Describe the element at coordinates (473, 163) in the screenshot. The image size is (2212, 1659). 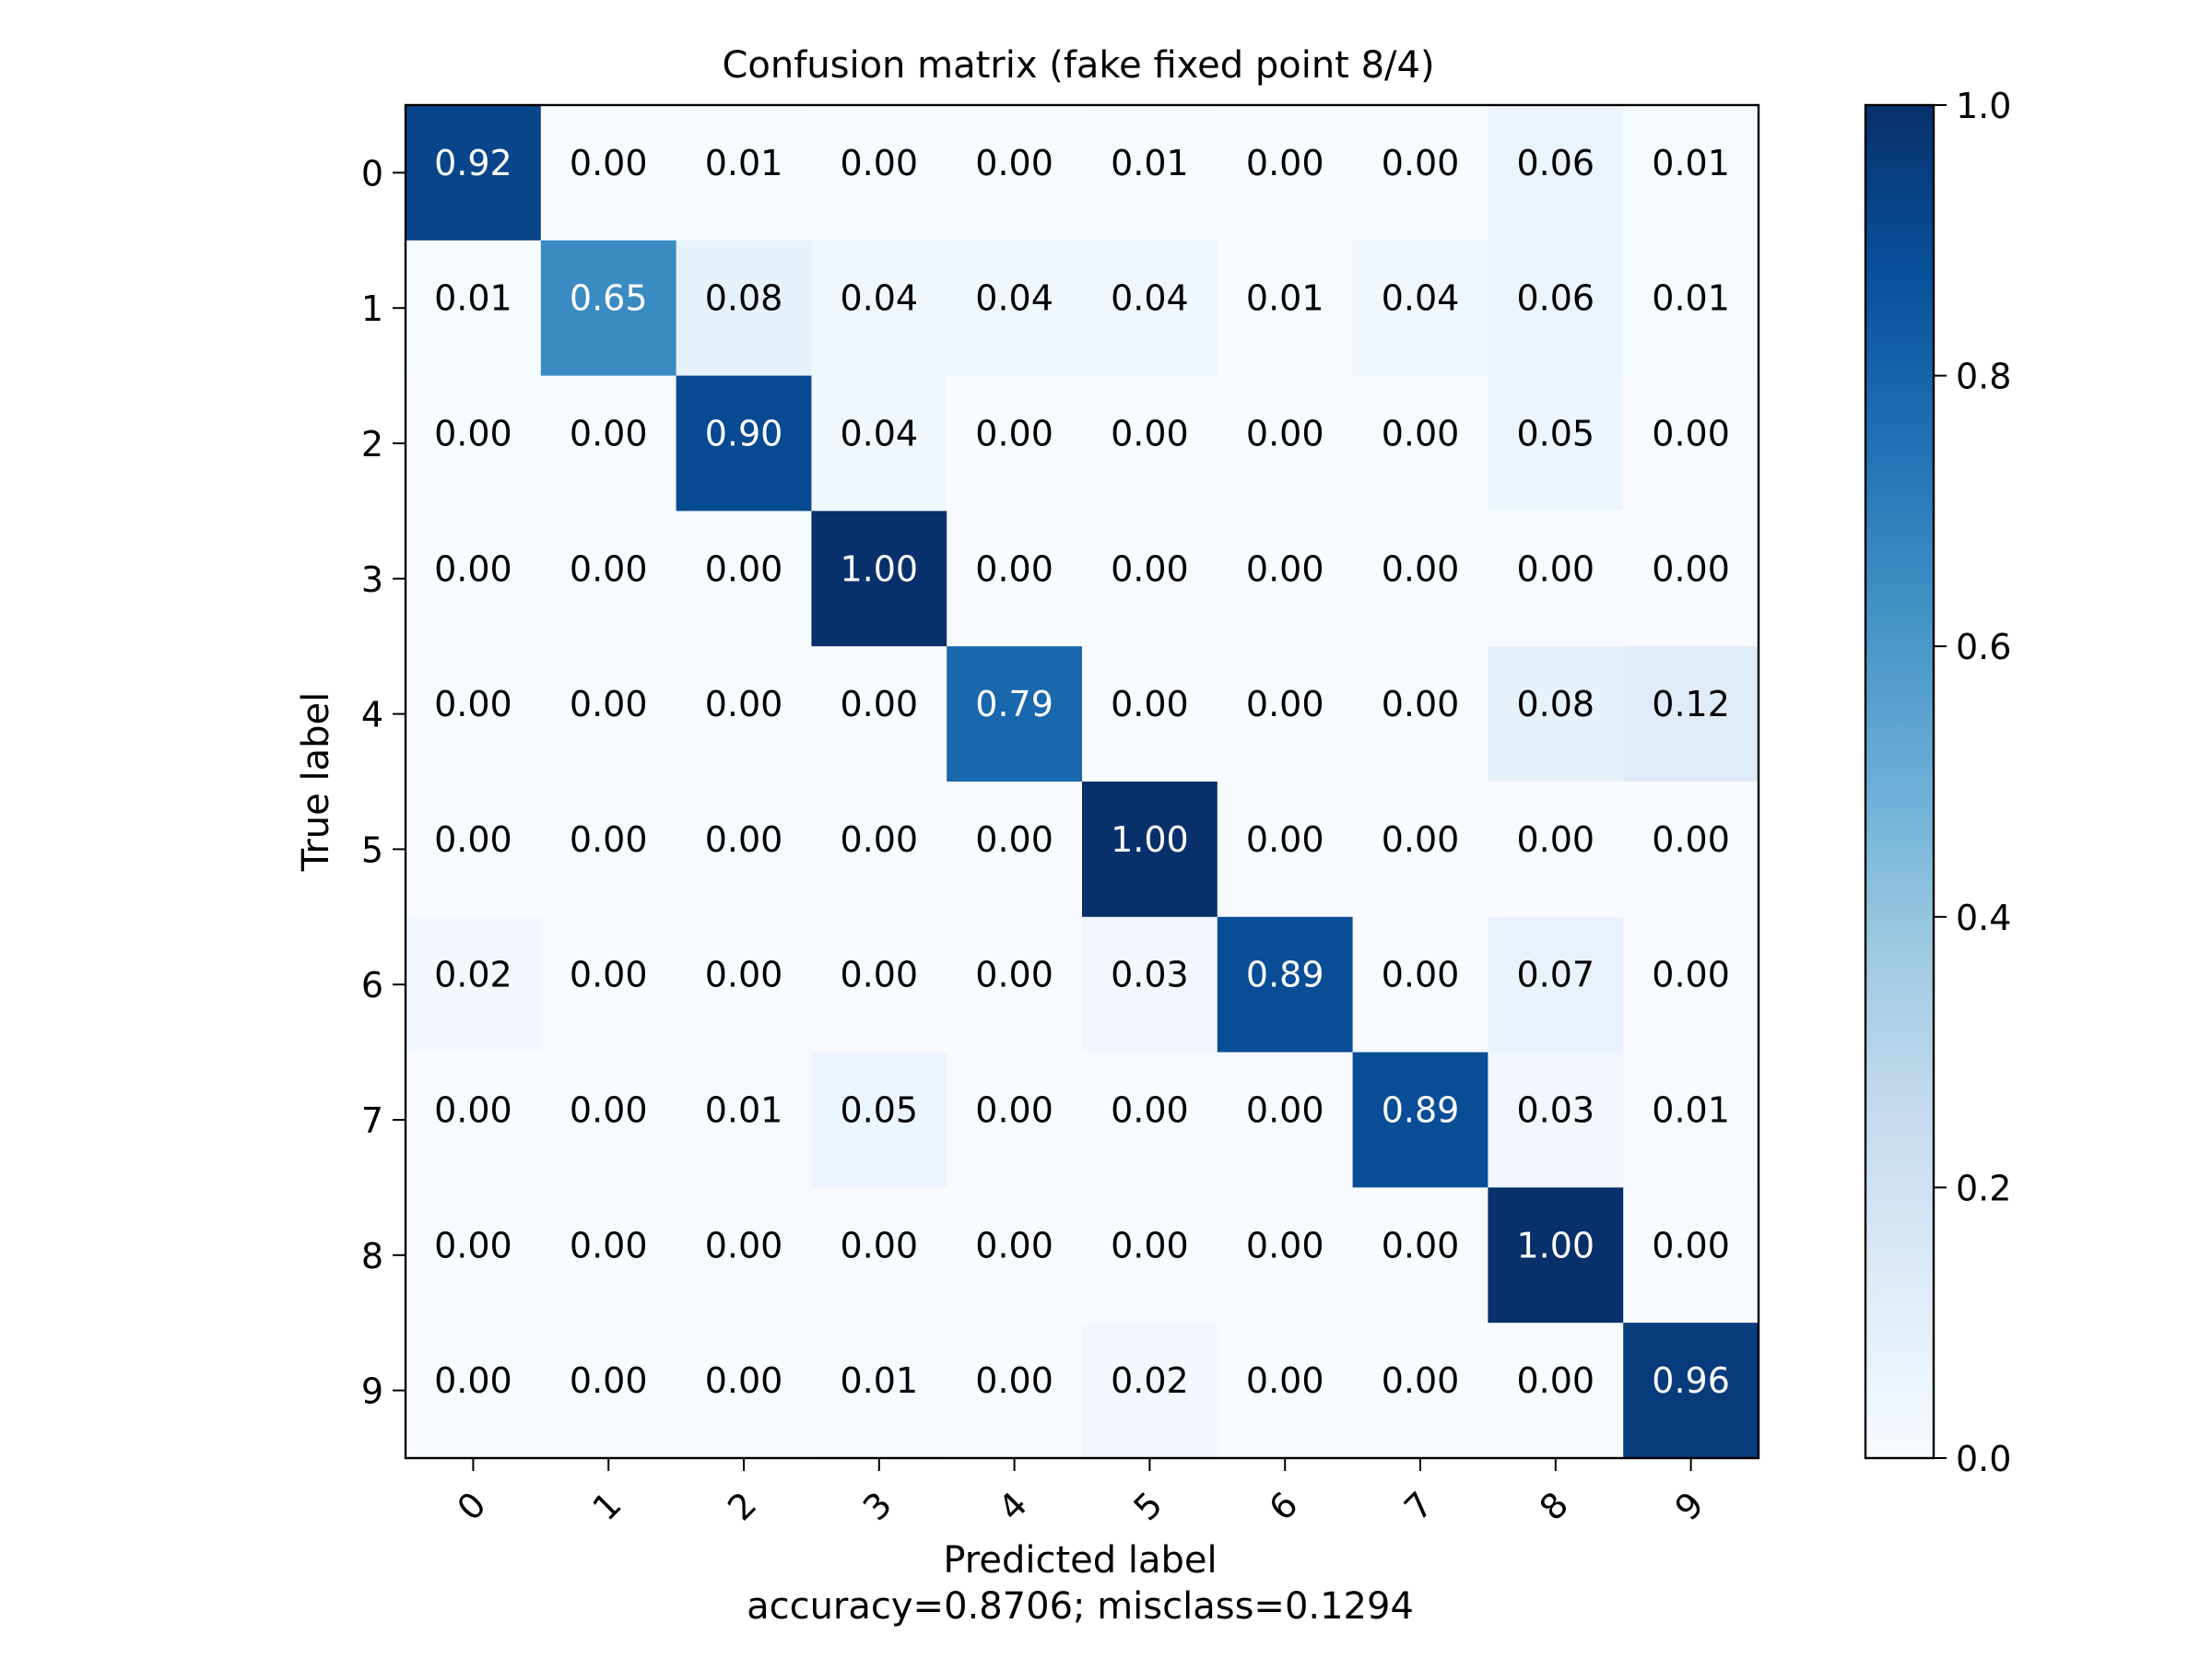
I see `cell-value-label: 0.92` at that location.